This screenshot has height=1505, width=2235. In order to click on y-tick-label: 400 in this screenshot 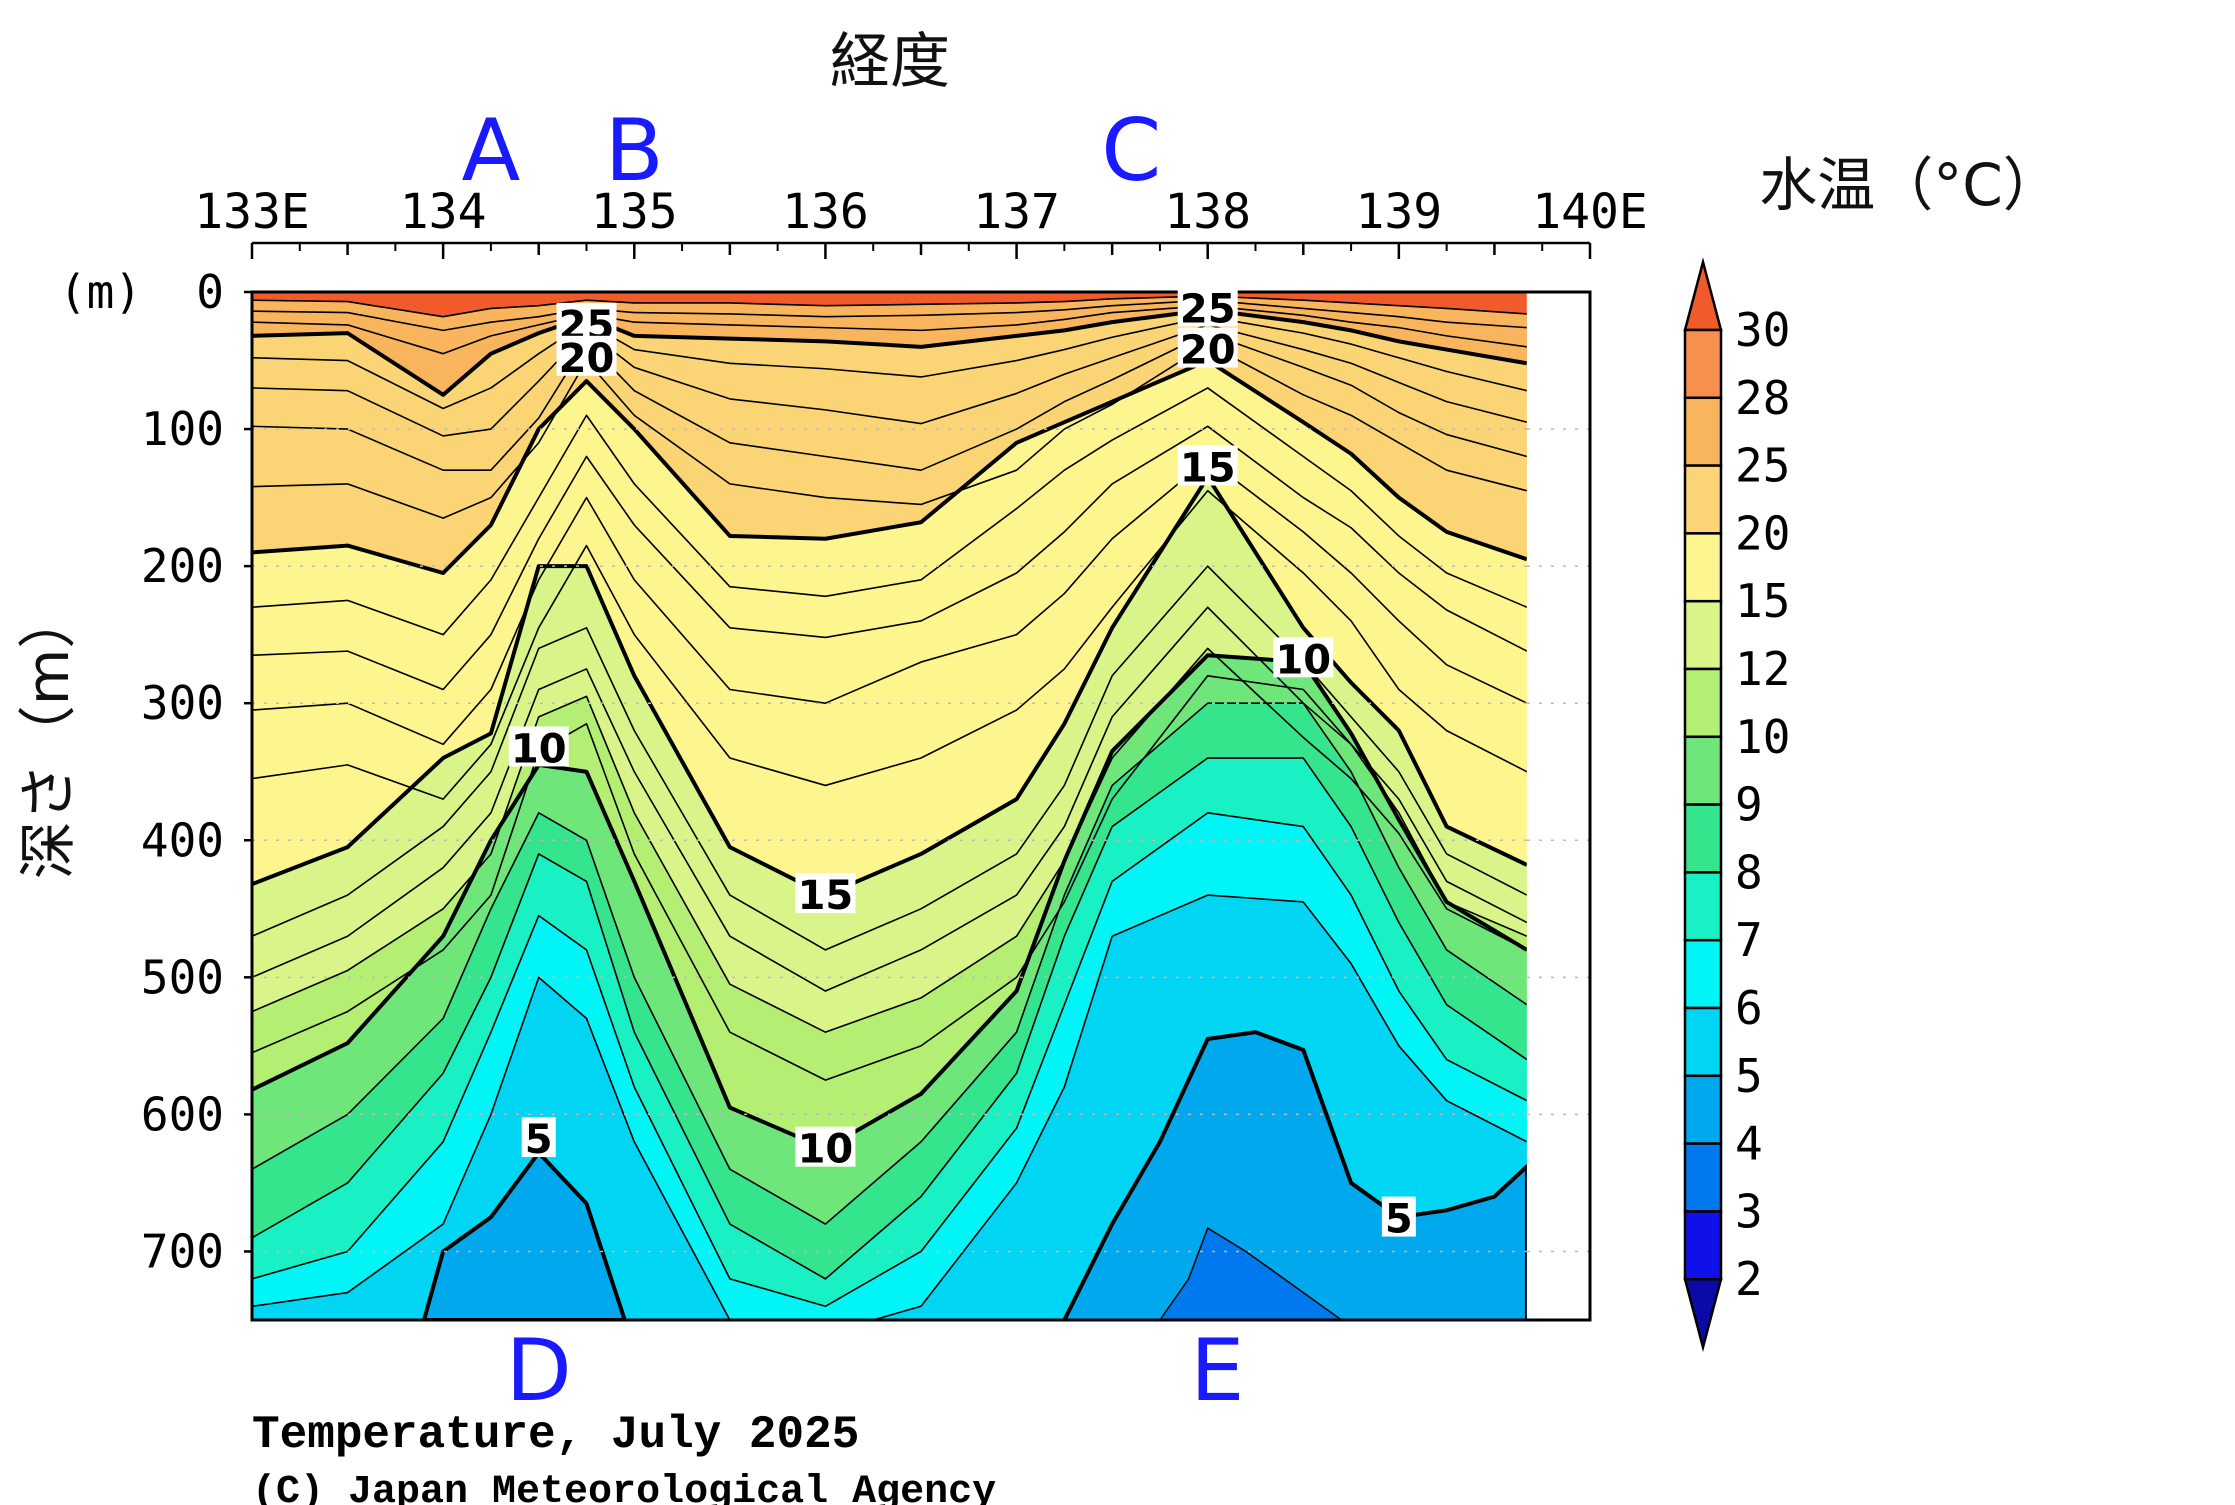, I will do `click(182, 840)`.